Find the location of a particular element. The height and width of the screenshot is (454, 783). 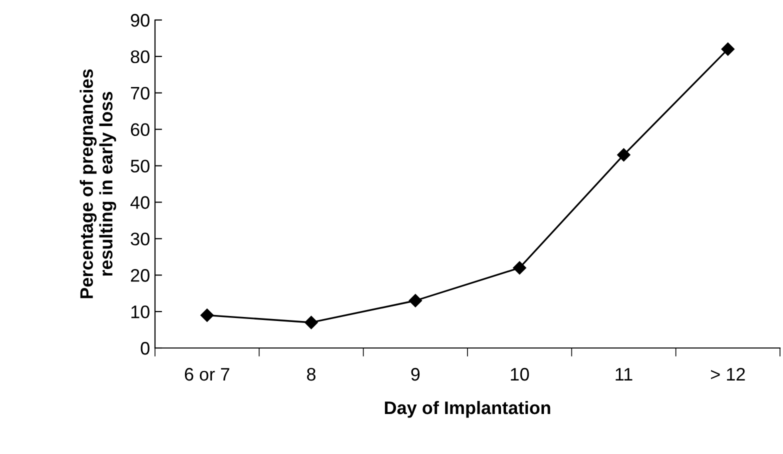

x-axis-title: Day of Implantation is located at coordinates (467, 409).